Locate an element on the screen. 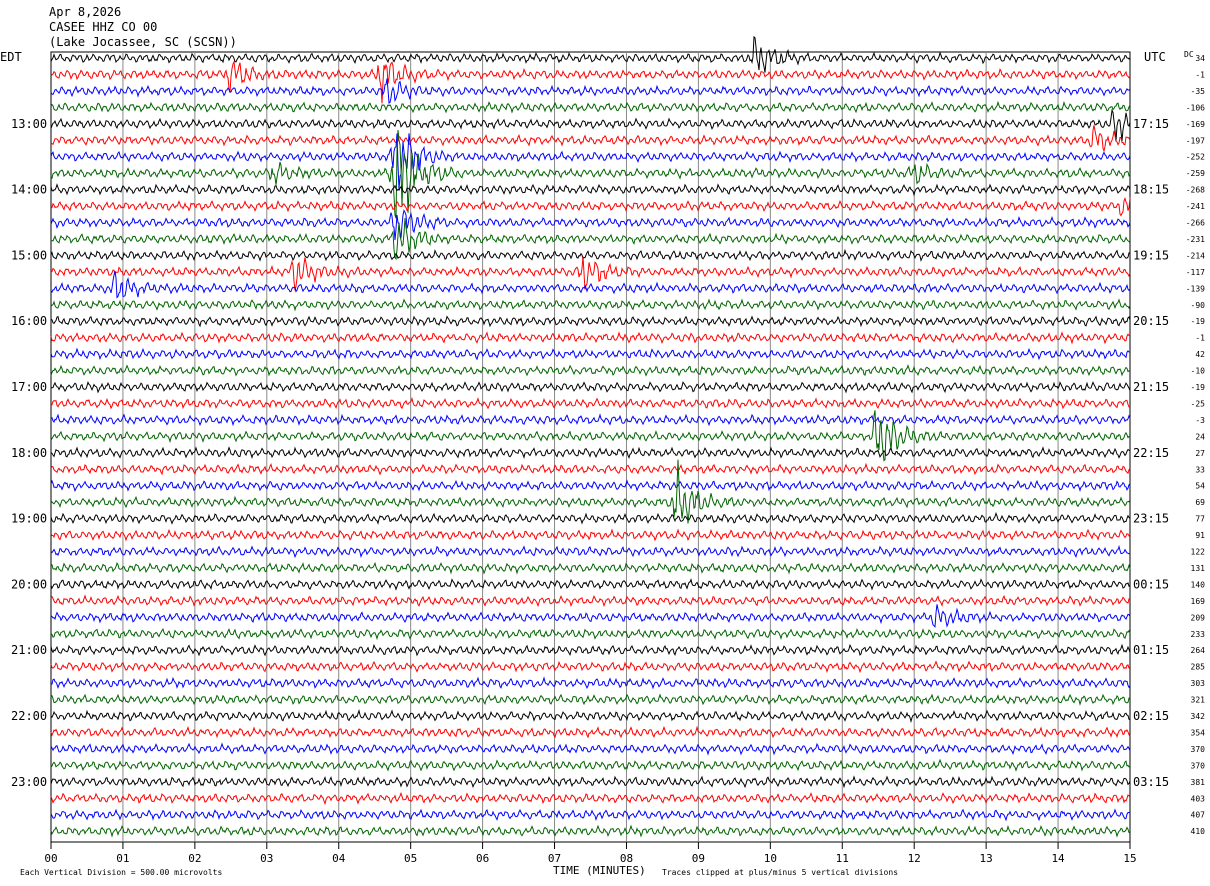 Image resolution: width=1210 pixels, height=886 pixels. edt-hour-label: 19:00 is located at coordinates (29, 519).